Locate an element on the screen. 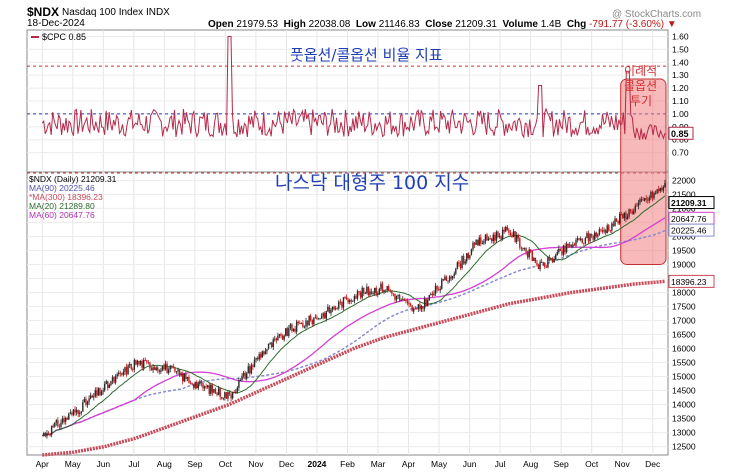 Image resolution: width=732 pixels, height=474 pixels. legend-ndx: $NDX (Daily) 21209.31 is located at coordinates (73, 179).